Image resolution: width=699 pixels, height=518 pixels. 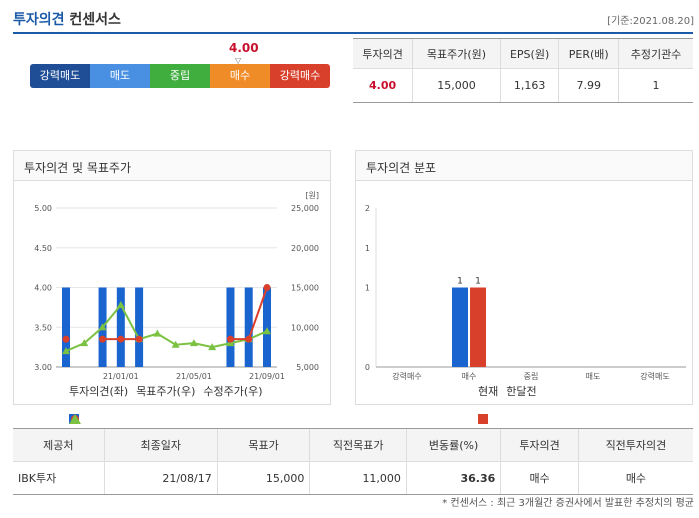 I want to click on price-line, so click(x=166, y=328).